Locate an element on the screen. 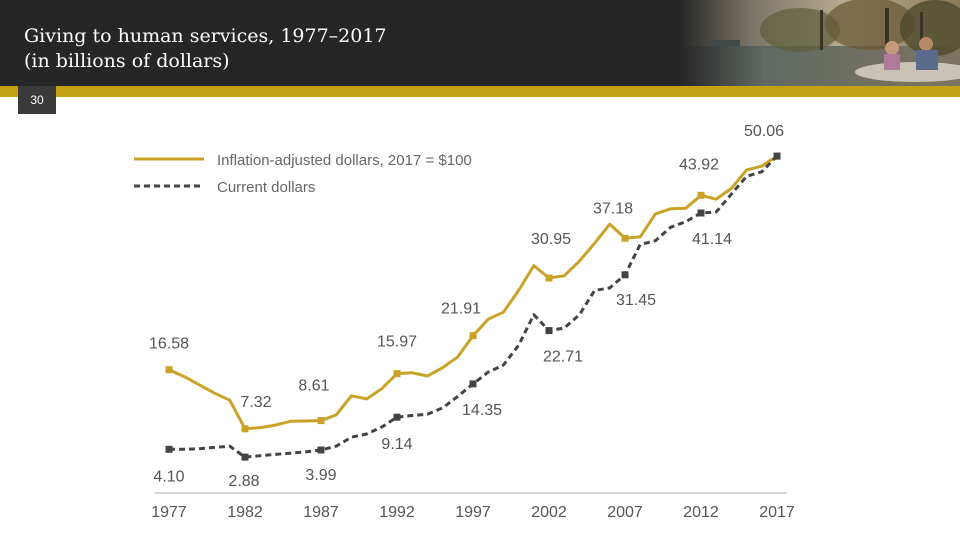  data-label-inflation-2017: 50.06 is located at coordinates (764, 131).